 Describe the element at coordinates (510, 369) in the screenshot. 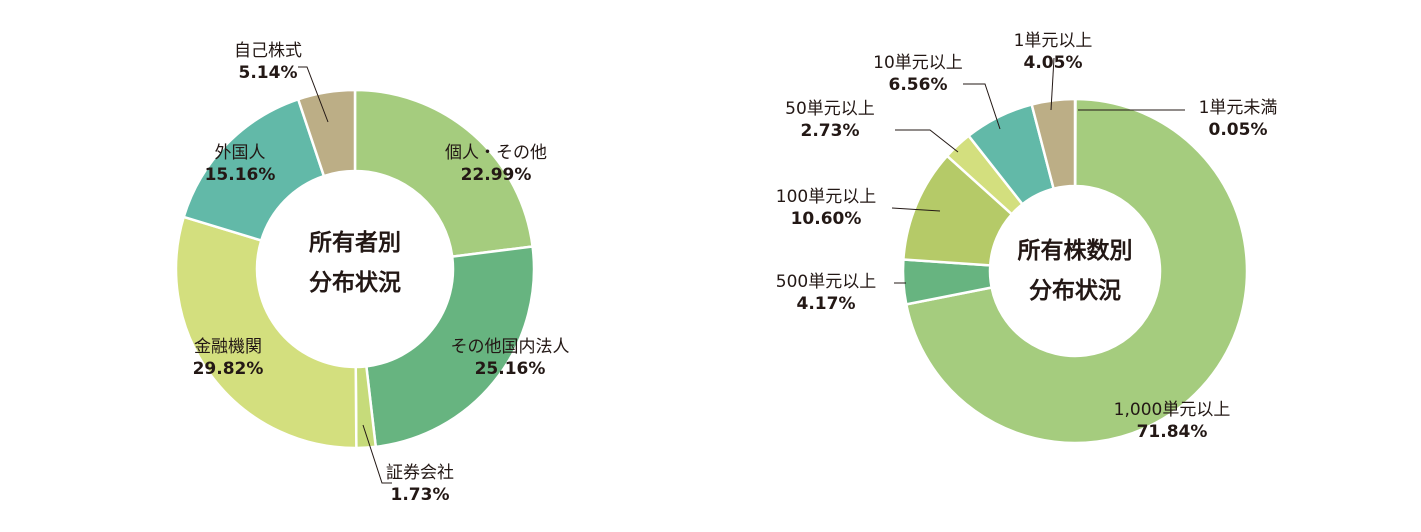

I see `slice-value-1-2: 25.16%` at that location.